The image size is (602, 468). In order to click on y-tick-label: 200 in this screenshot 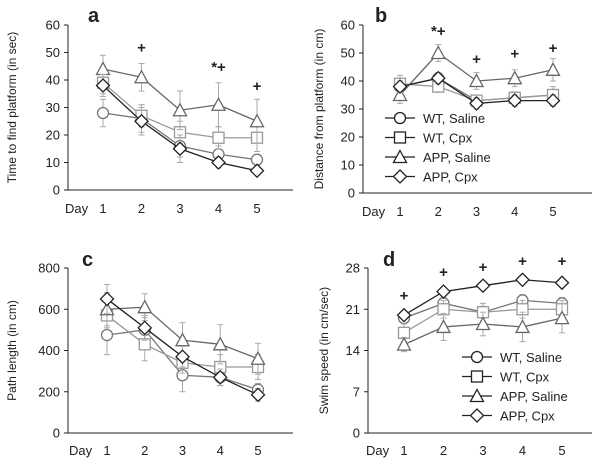, I will do `click(49, 391)`.